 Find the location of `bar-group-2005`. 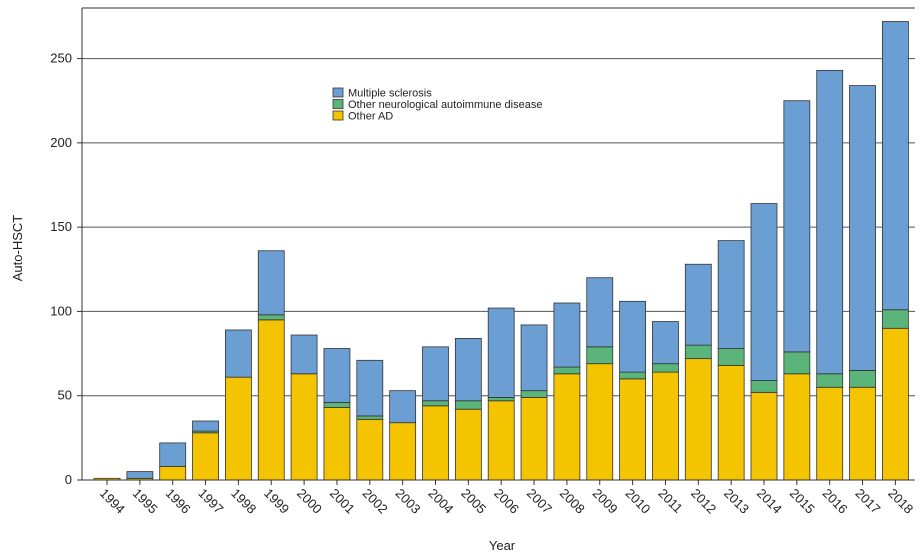

bar-group-2005 is located at coordinates (468, 409).